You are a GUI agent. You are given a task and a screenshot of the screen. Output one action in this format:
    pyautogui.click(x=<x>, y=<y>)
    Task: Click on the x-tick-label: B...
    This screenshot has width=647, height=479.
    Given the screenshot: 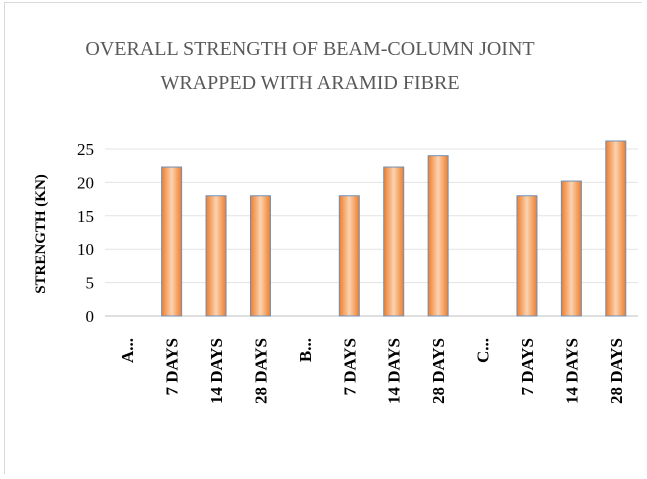 What is the action you would take?
    pyautogui.click(x=305, y=350)
    